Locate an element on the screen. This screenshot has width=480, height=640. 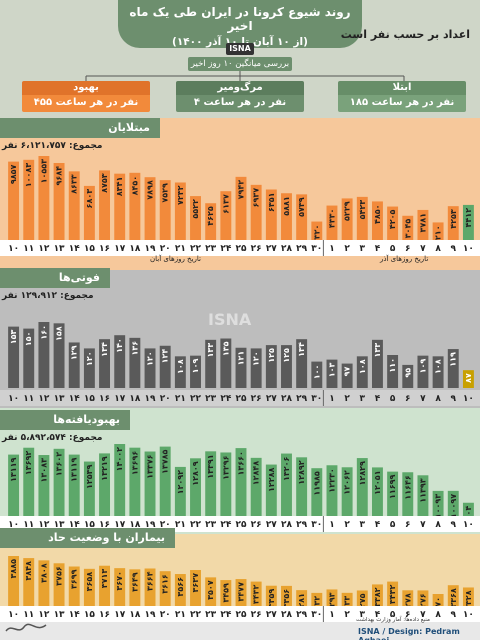
recovered-tick-label: ۱۰ is located at coordinates (468, 525).